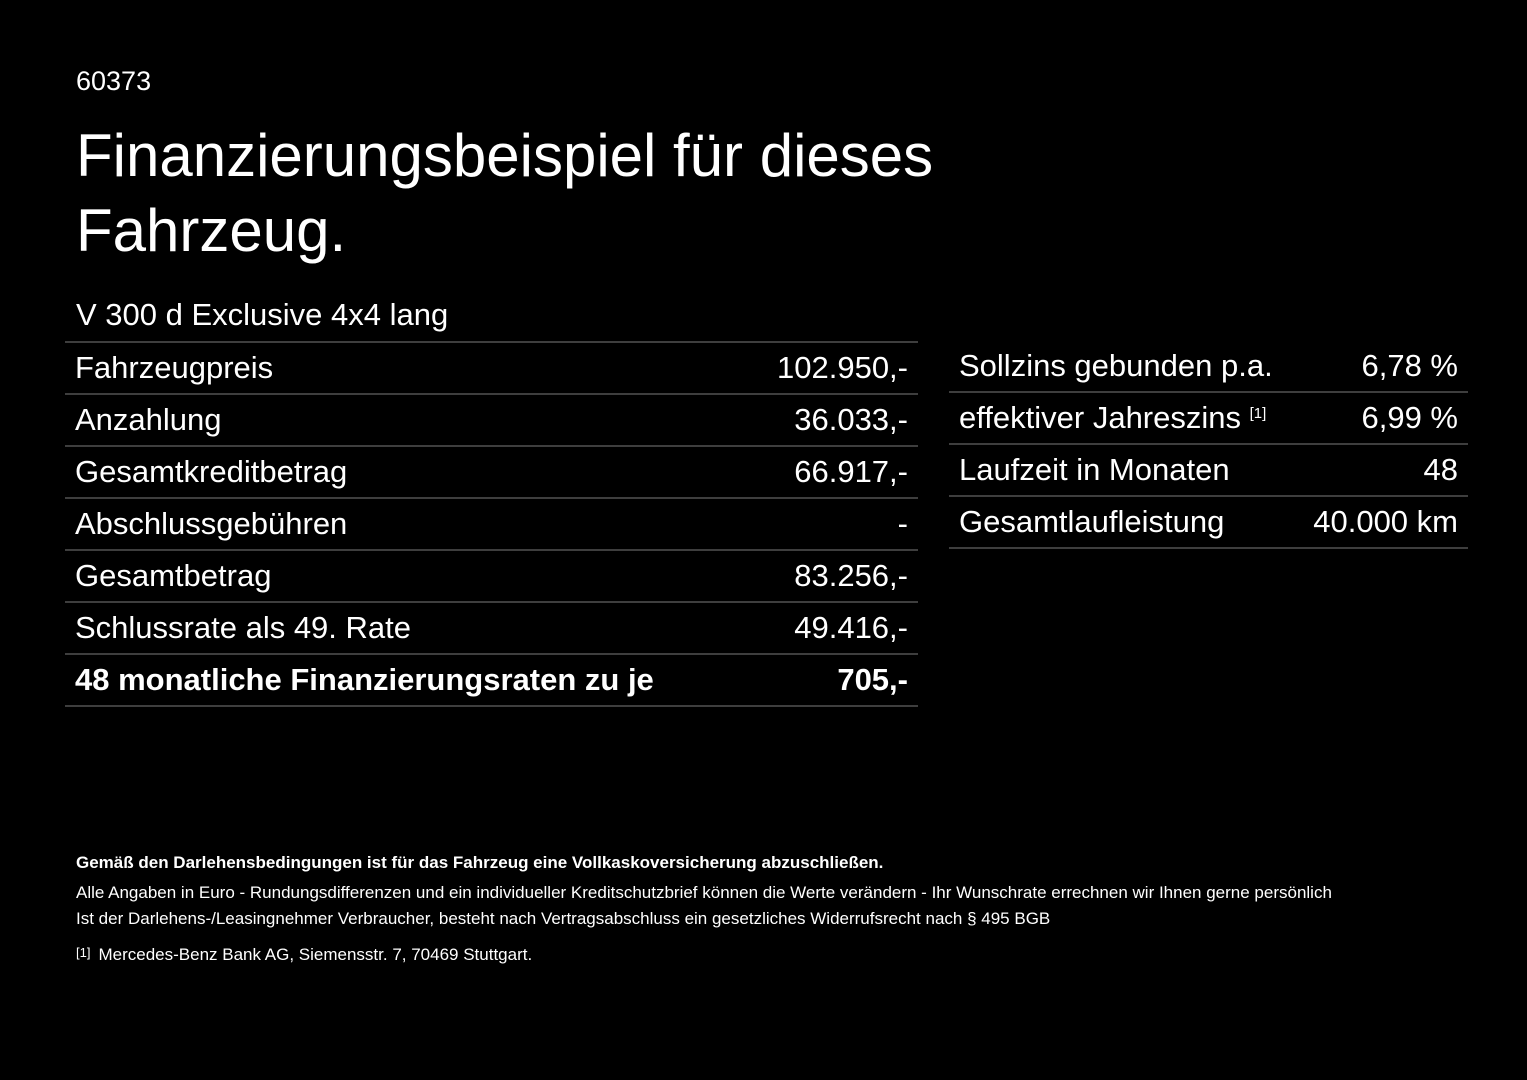 This screenshot has width=1527, height=1080. What do you see at coordinates (832, 472) in the screenshot?
I see `row-value: 66.917,-` at bounding box center [832, 472].